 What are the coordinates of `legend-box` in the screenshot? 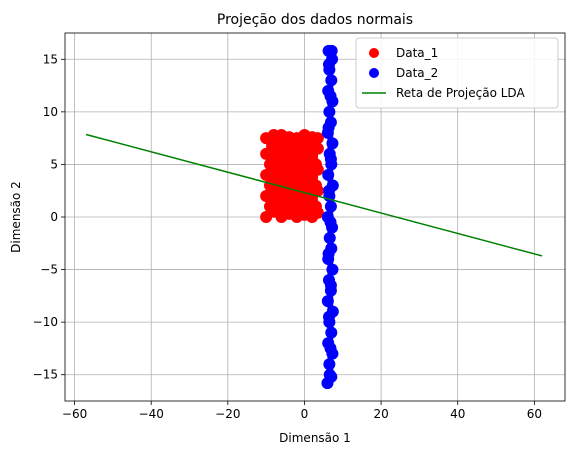 It's located at (457, 73).